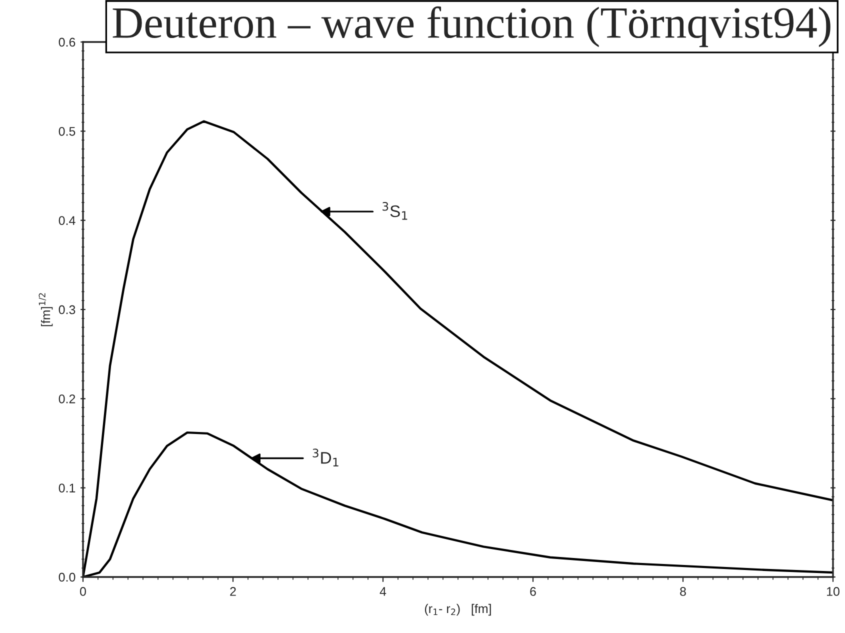  Describe the element at coordinates (683, 591) in the screenshot. I see `x-tick-label: 8` at that location.